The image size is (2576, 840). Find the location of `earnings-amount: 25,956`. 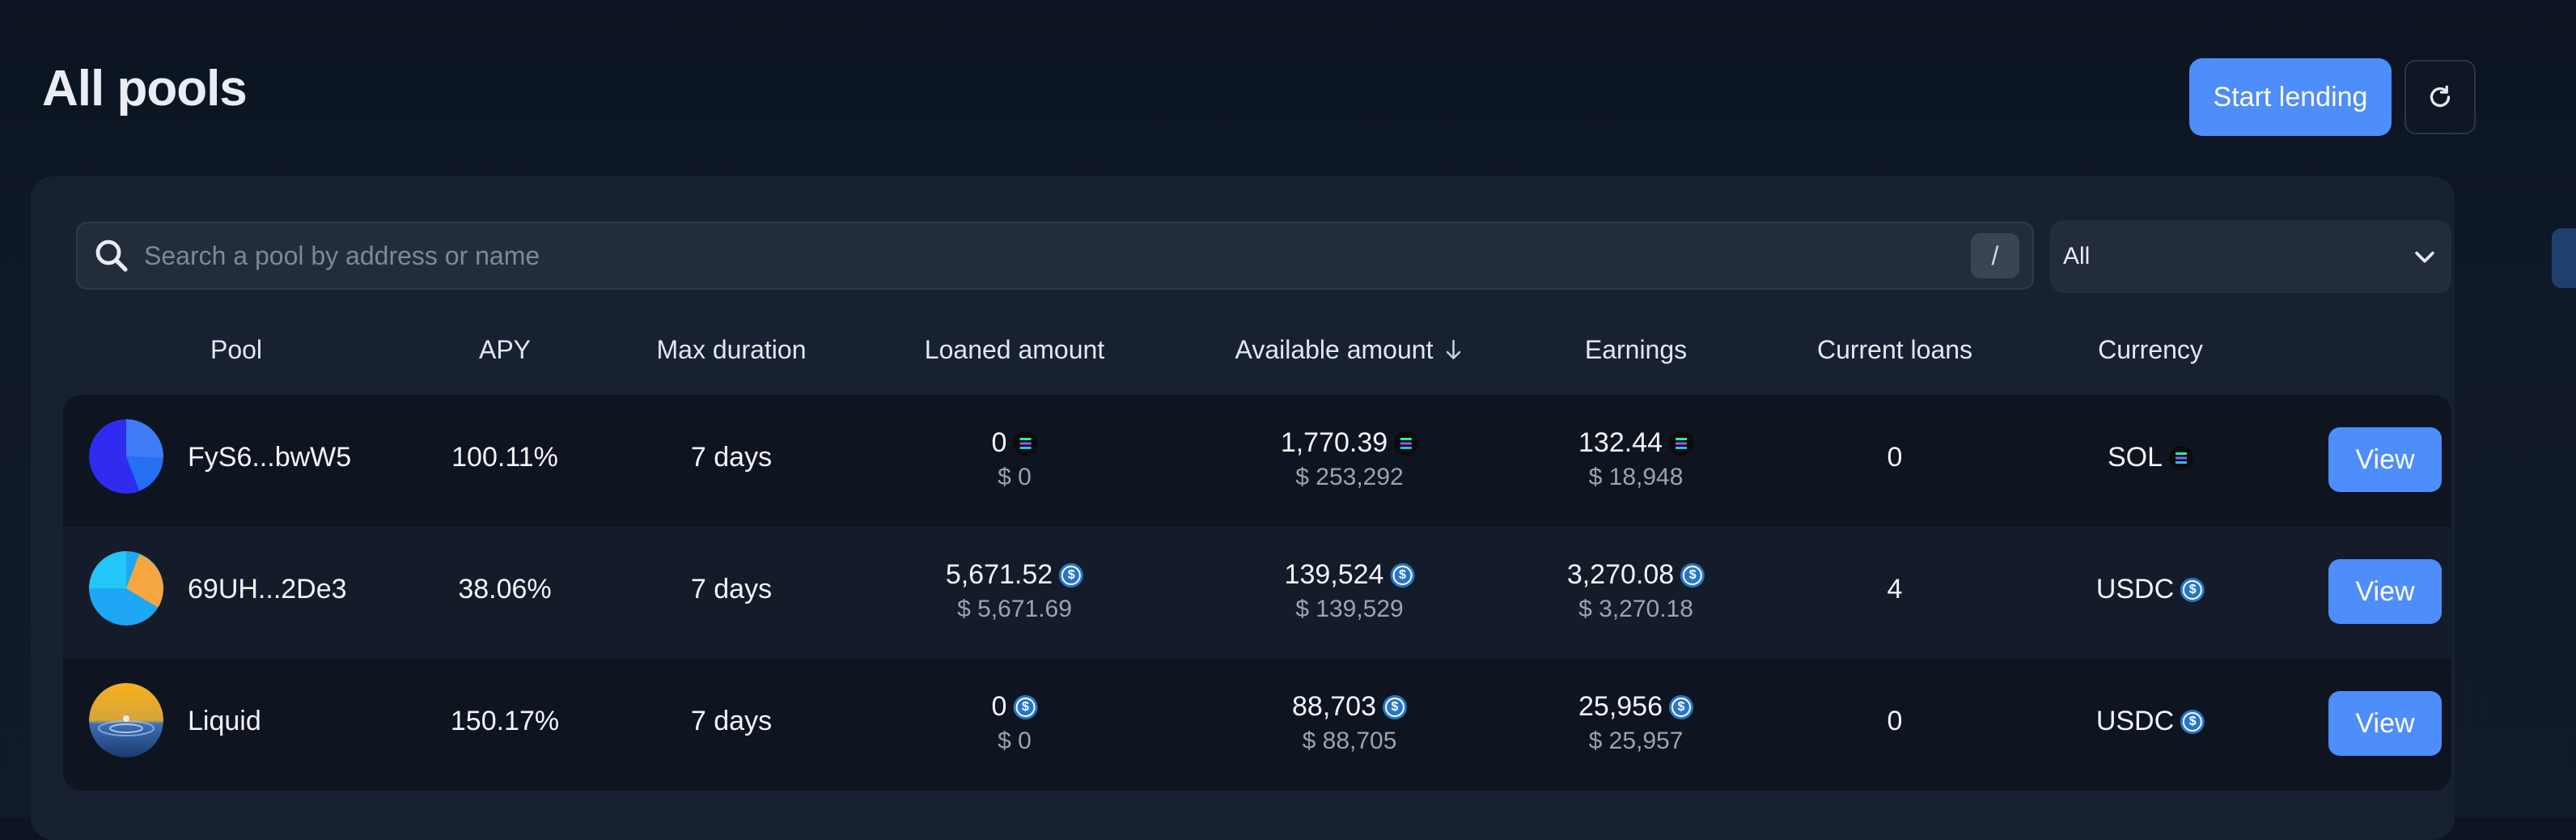

earnings-amount: 25,956 is located at coordinates (1620, 706).